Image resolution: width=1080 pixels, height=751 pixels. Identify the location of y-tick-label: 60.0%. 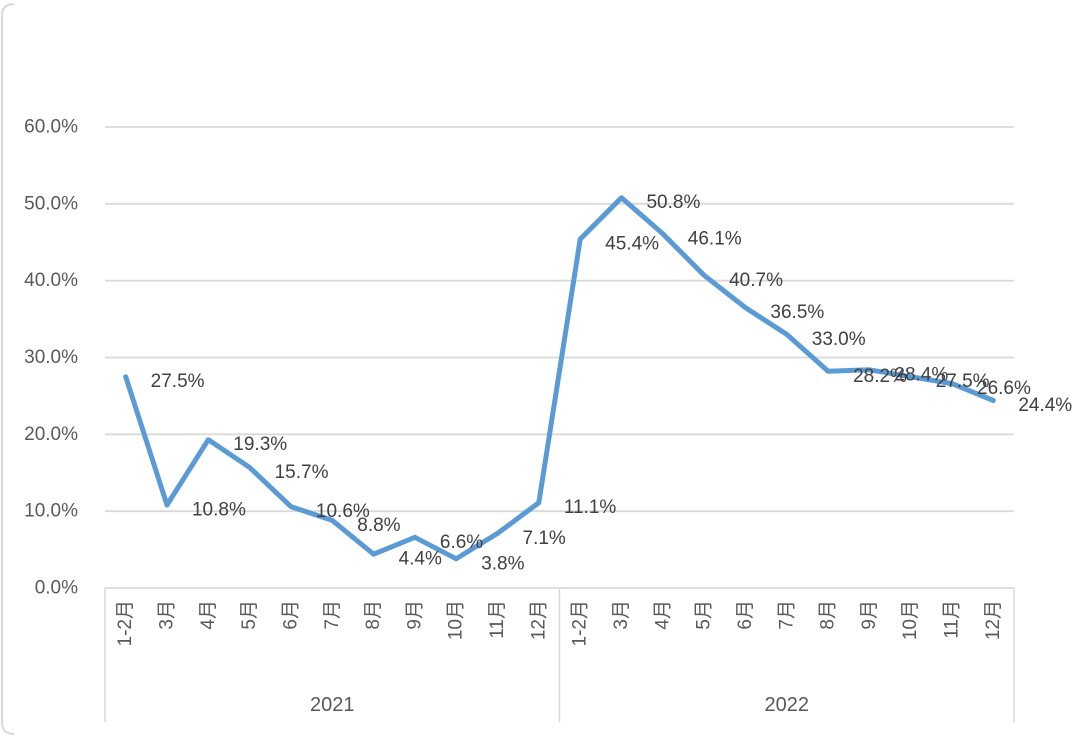
(51, 127).